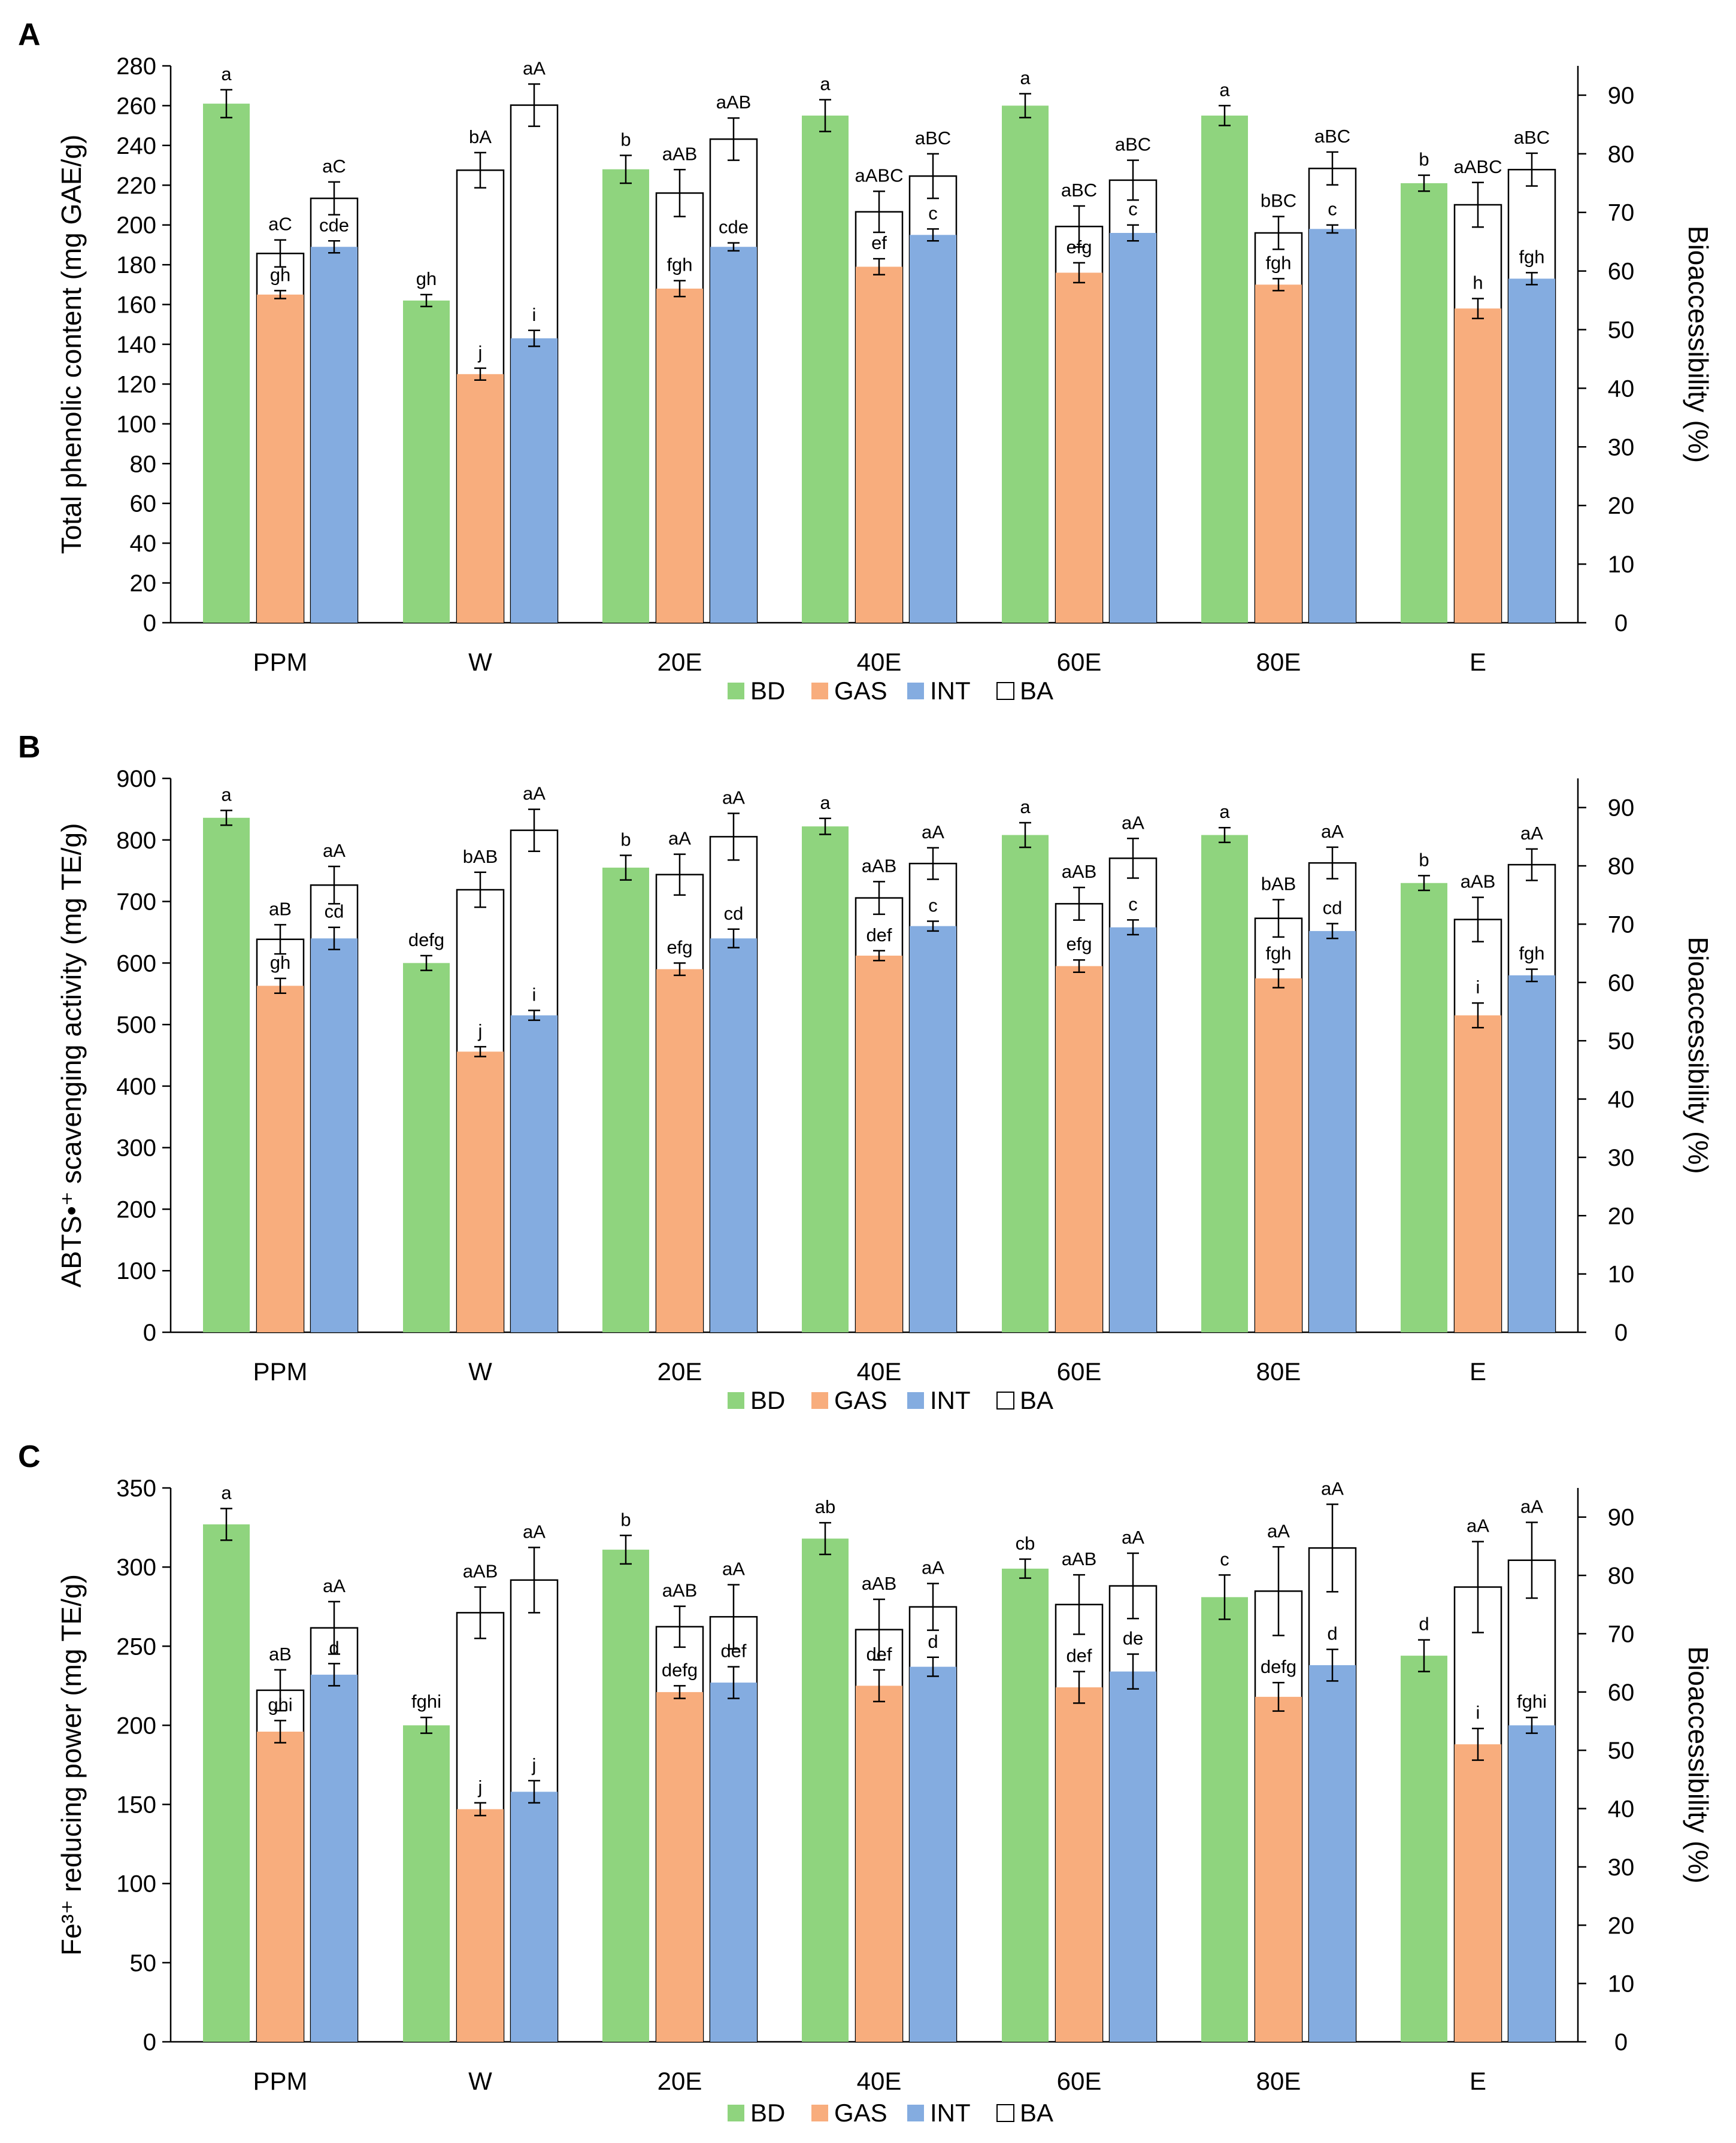 This screenshot has height=2143, width=1736. What do you see at coordinates (880, 1371) in the screenshot?
I see `x-tick-label: 40E` at bounding box center [880, 1371].